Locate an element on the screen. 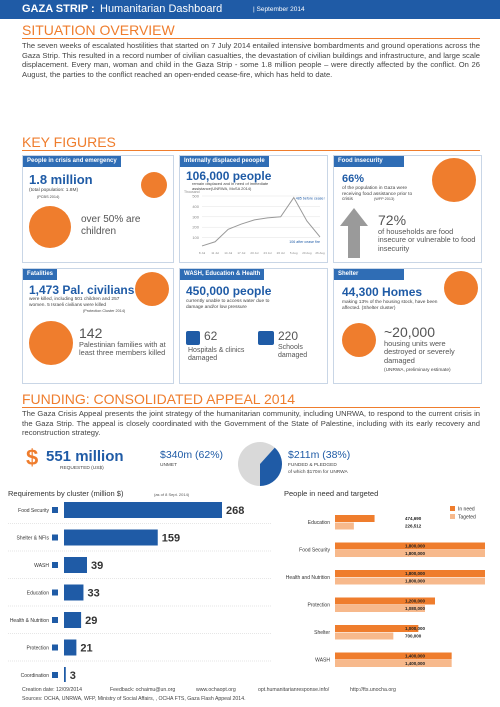  footer-feedback: Feedback: ochaimu@un.org is located at coordinates (143, 690).